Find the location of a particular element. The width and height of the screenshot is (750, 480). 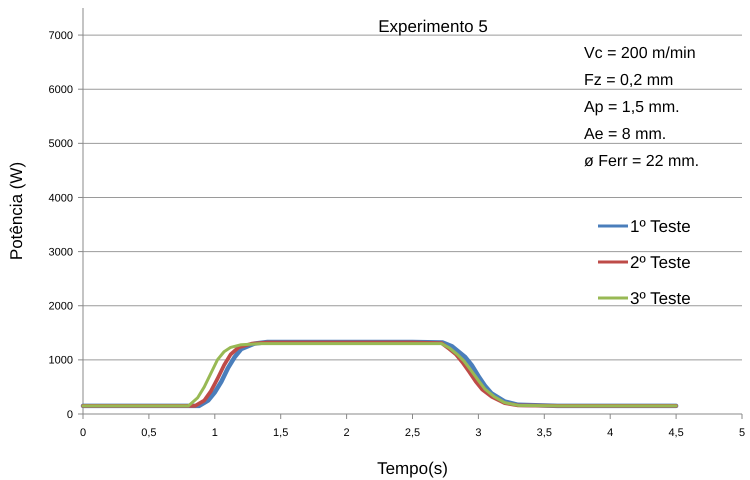

y-tick-label: 1000 is located at coordinates (60, 360).